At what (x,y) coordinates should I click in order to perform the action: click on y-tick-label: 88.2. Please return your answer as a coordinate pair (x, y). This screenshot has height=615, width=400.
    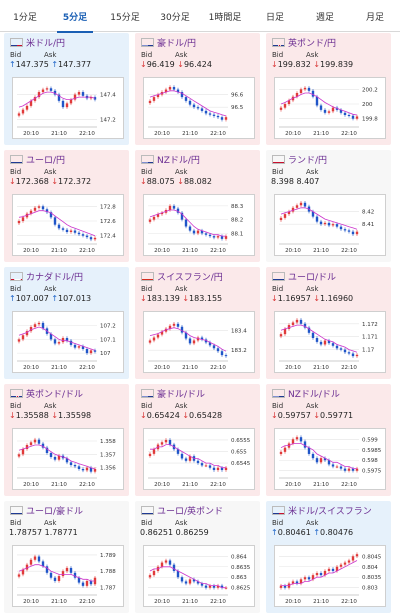
    Looking at the image, I should click on (237, 221).